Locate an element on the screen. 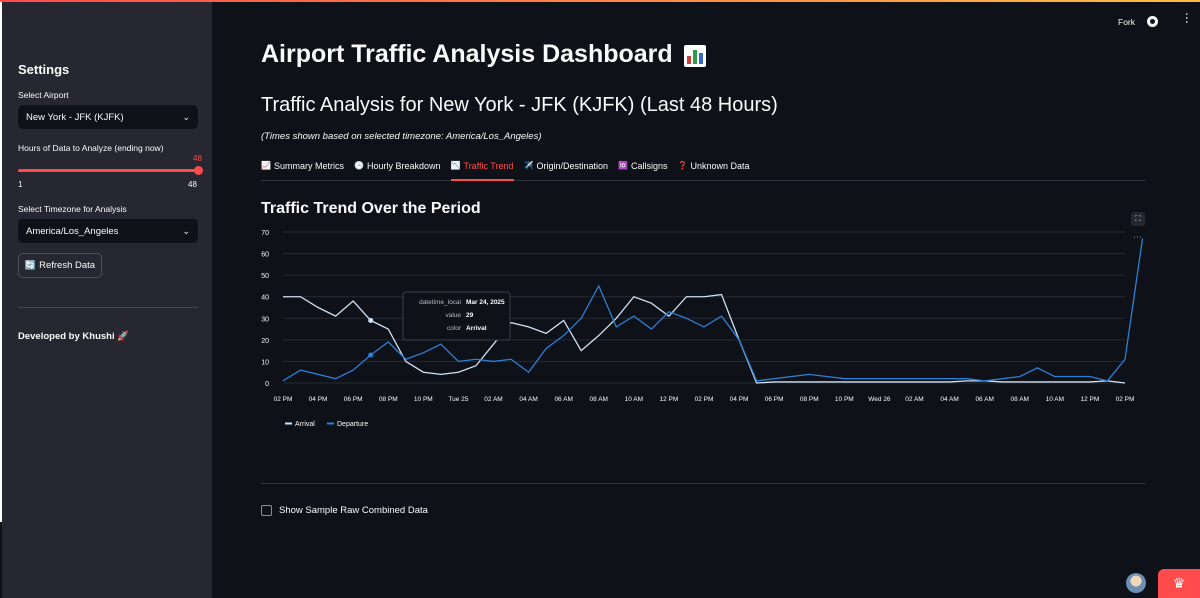 Image resolution: width=1200 pixels, height=598 pixels. tooltip-key: value is located at coordinates (453, 315).